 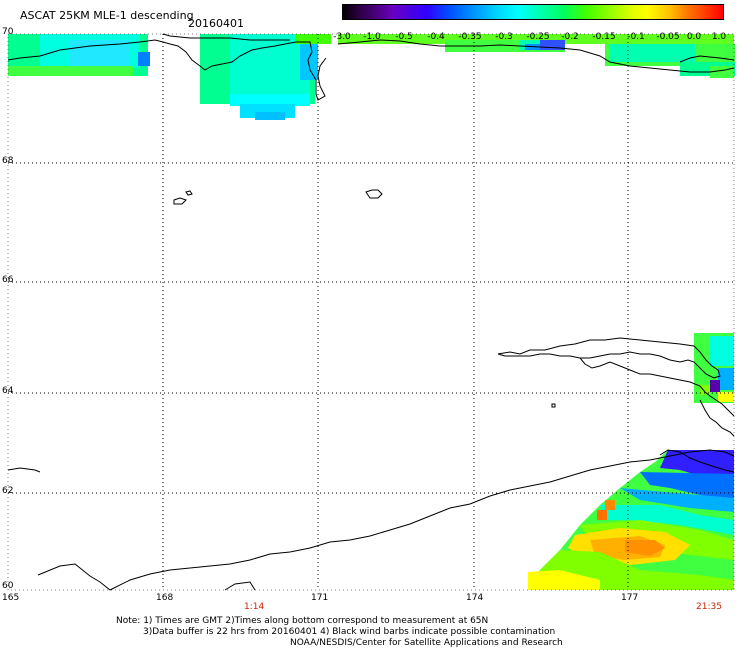 I want to click on lat-label-70: 70, so click(x=8, y=32).